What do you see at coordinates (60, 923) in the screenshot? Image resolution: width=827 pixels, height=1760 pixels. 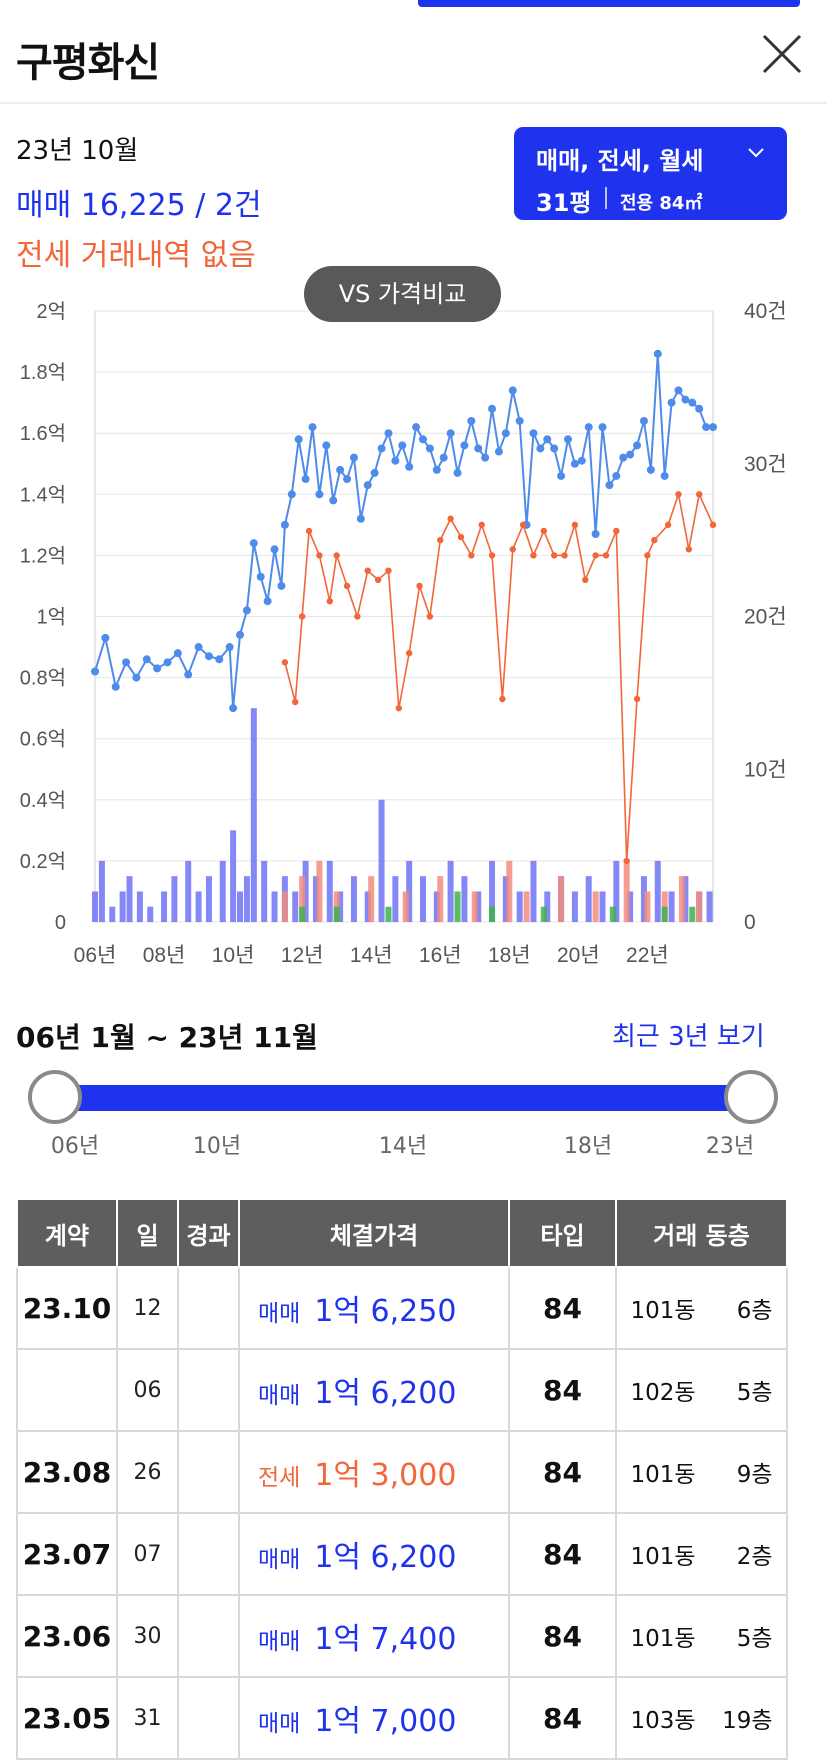 I see `y-left-tick-label: 0` at bounding box center [60, 923].